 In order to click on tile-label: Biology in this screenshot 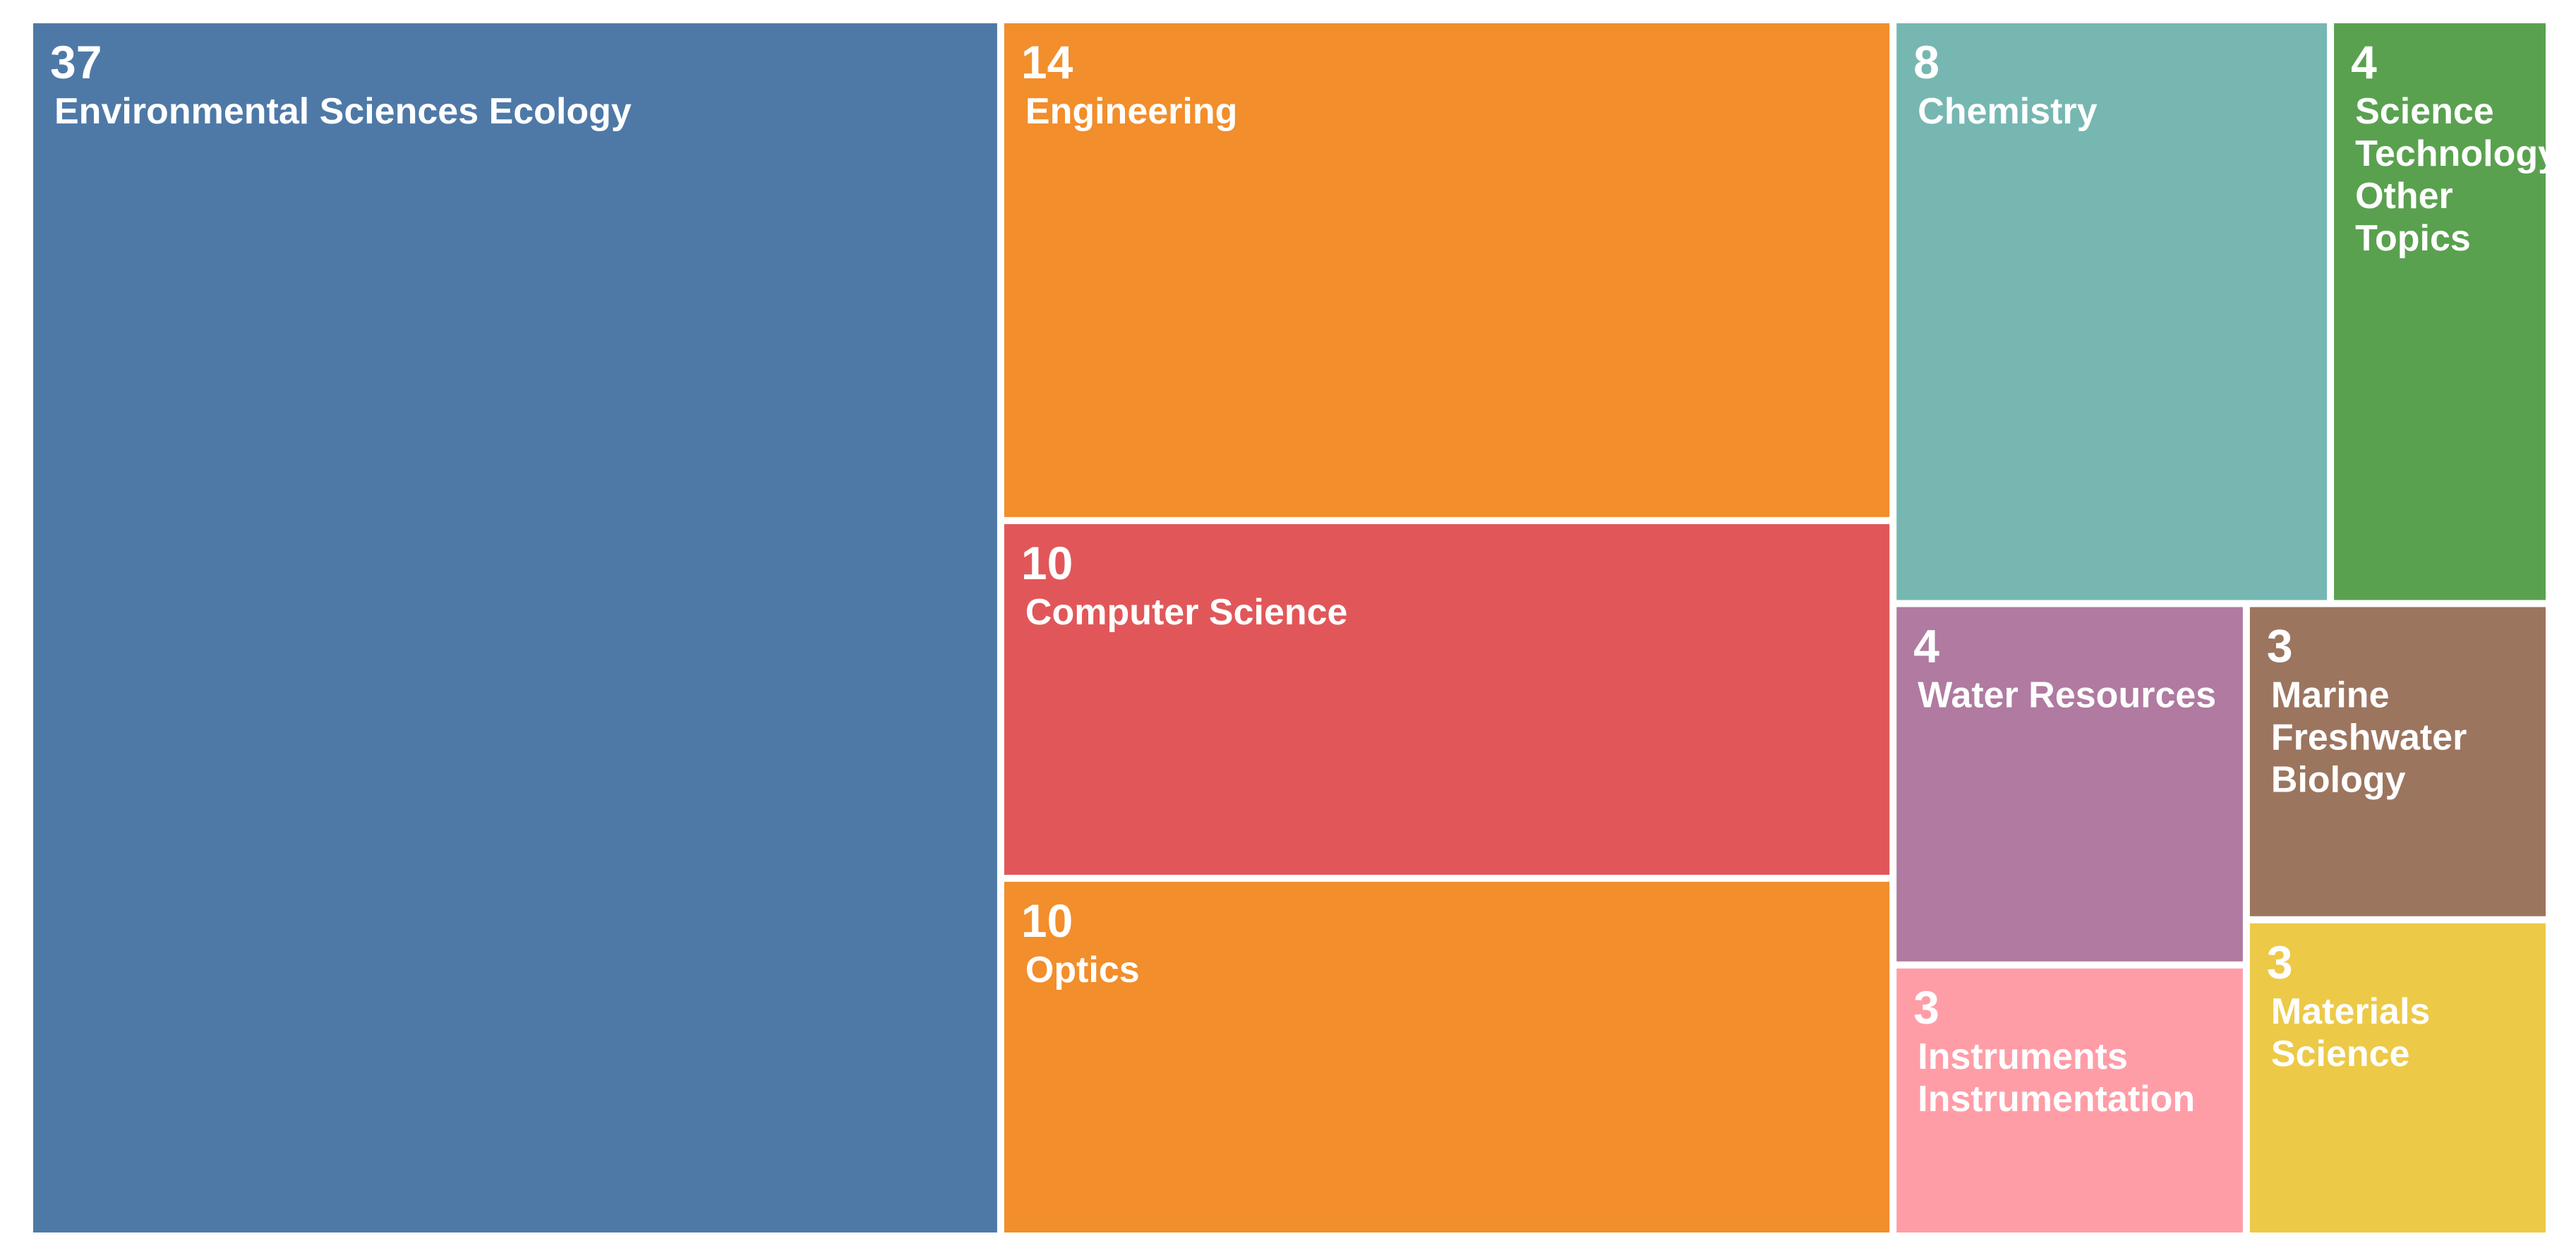, I will do `click(2338, 781)`.